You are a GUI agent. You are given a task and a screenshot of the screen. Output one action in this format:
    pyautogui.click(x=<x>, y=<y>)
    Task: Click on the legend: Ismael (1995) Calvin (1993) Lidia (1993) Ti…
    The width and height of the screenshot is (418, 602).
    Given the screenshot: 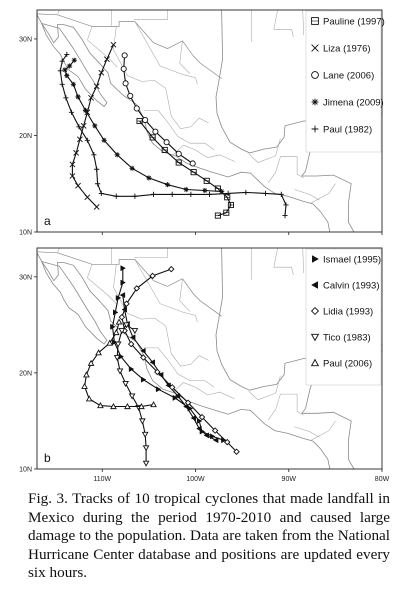 What is the action you would take?
    pyautogui.click(x=343, y=317)
    